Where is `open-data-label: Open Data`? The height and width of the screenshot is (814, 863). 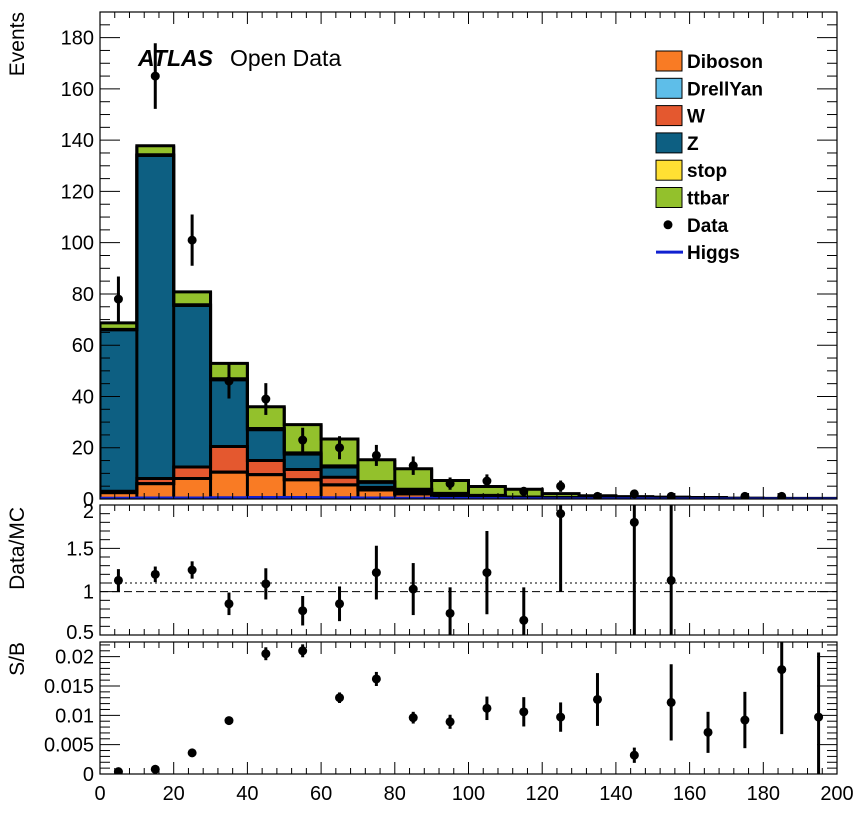
open-data-label: Open Data is located at coordinates (285, 58).